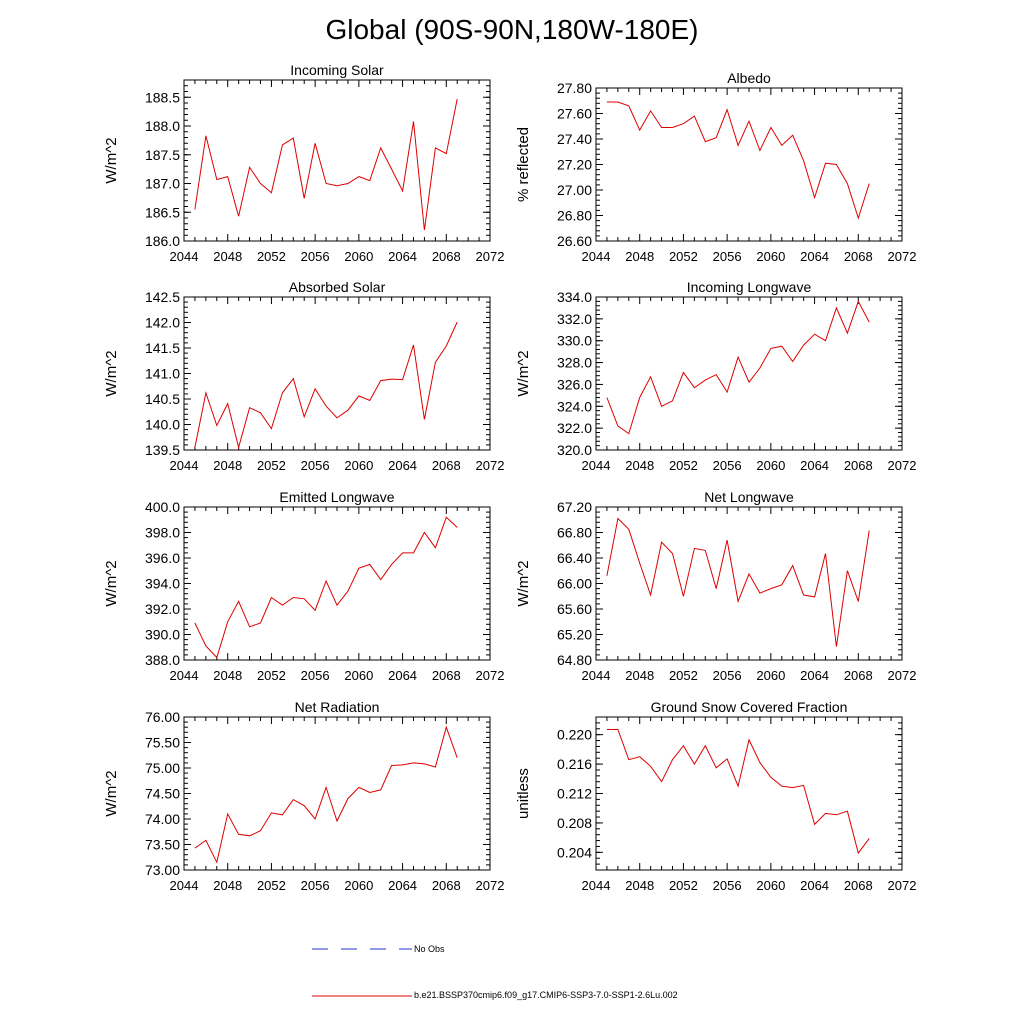 The height and width of the screenshot is (1024, 1024). Describe the element at coordinates (162, 399) in the screenshot. I see `y-tick-label: 140.5` at that location.